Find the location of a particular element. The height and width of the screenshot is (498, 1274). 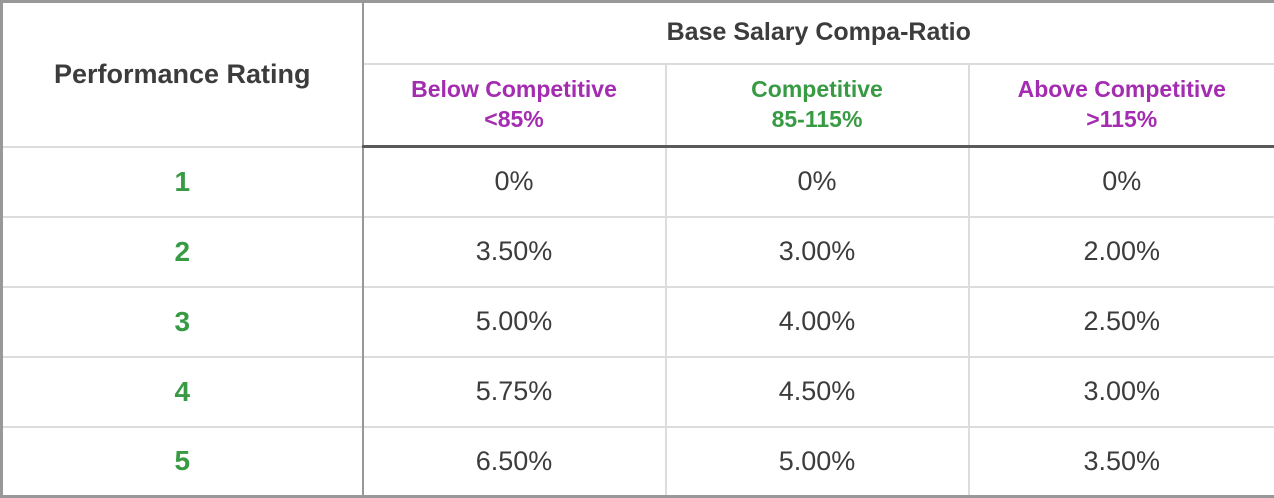

table-row: 5 6.50% 5.00% 3.50% is located at coordinates (638, 462).